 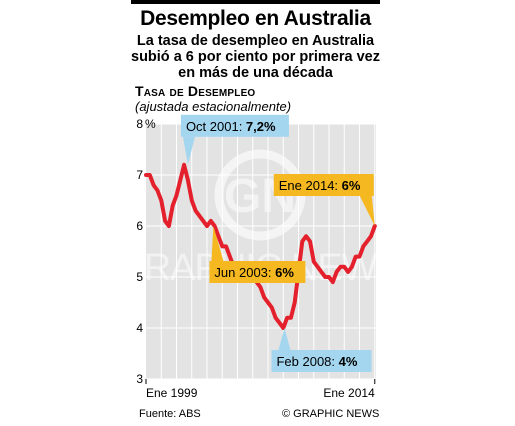 I want to click on chart-title: Desempleo en Australia, so click(x=255, y=18).